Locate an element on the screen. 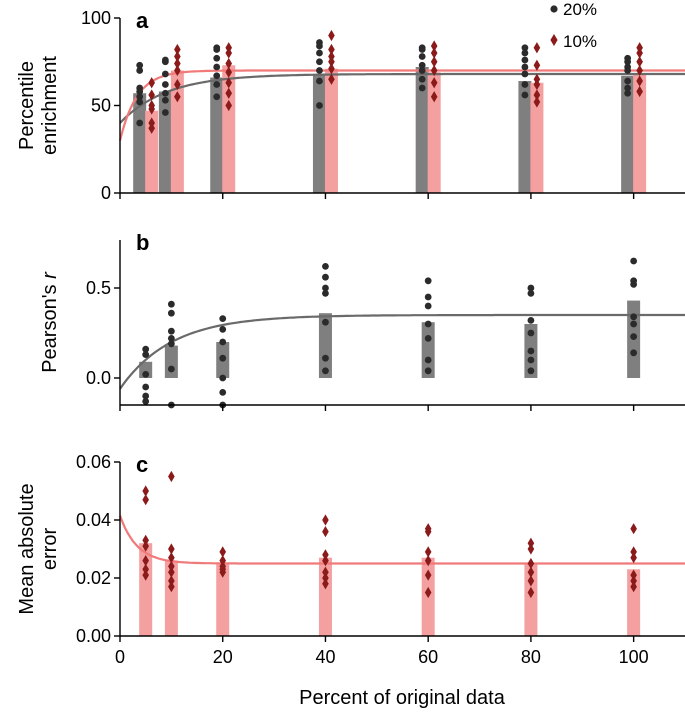 The width and height of the screenshot is (685, 712). x-tick-label: 40 is located at coordinates (325, 657).